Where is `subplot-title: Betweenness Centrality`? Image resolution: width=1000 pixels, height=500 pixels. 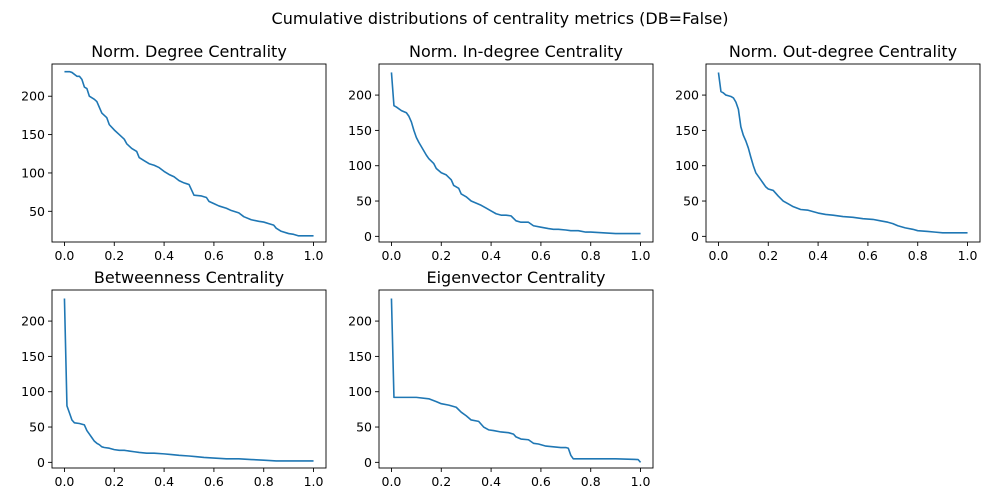 subplot-title: Betweenness Centrality is located at coordinates (189, 277).